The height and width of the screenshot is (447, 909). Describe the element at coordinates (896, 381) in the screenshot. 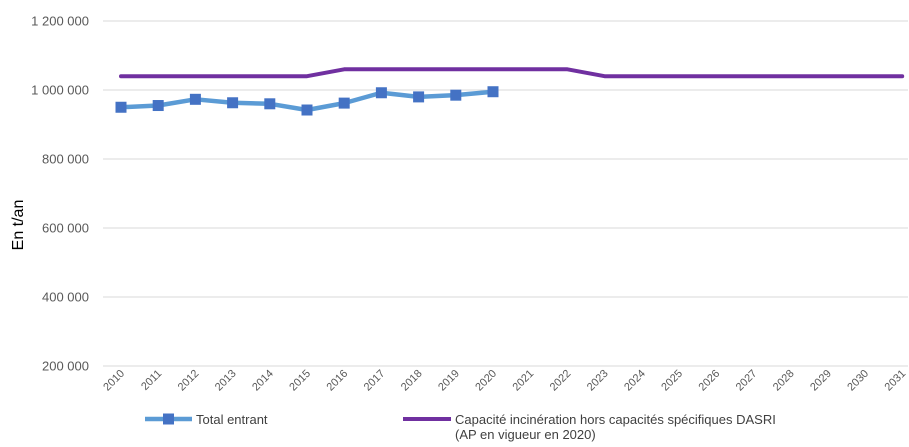

I see `x-tick-label: 2031` at that location.